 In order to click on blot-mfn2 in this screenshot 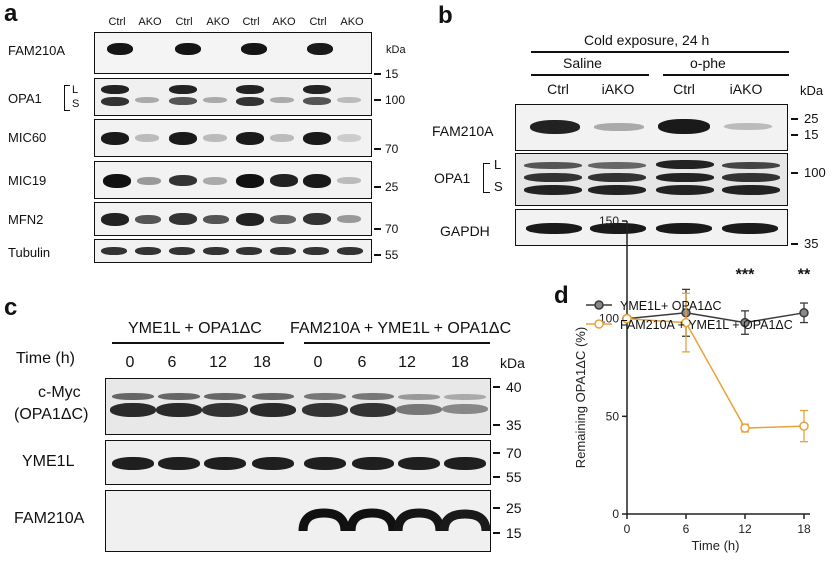, I will do `click(233, 219)`.